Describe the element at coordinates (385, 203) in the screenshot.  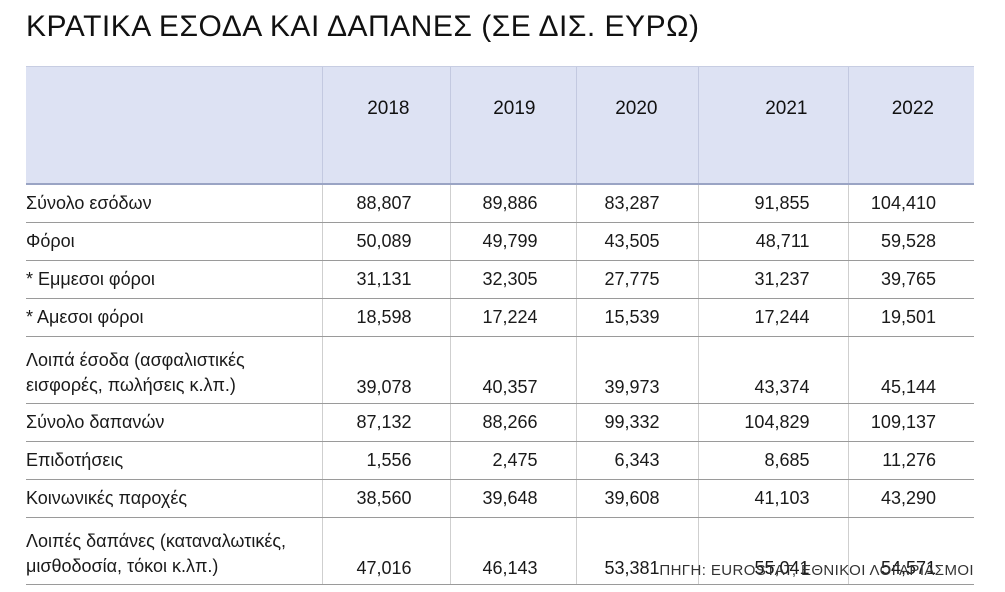
I see `value-cell: 88,807` at that location.